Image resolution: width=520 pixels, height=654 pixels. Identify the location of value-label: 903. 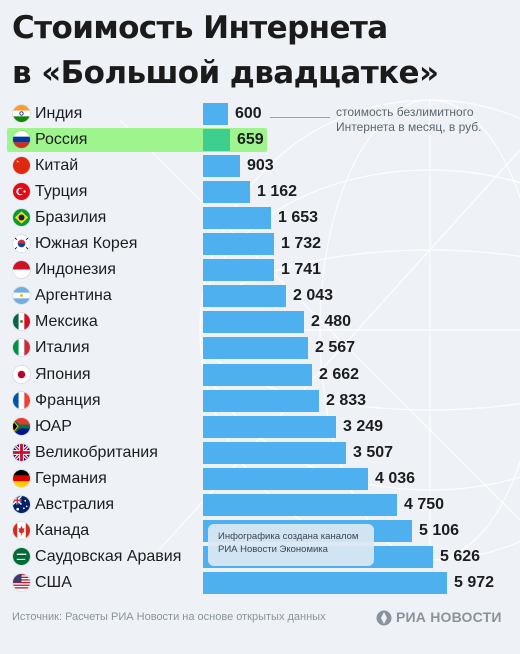
(260, 166).